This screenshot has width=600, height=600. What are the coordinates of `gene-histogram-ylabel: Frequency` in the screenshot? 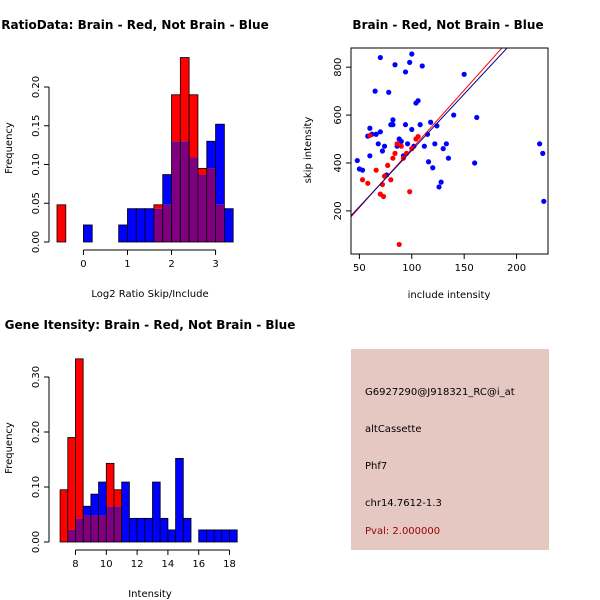 It's located at (9, 448).